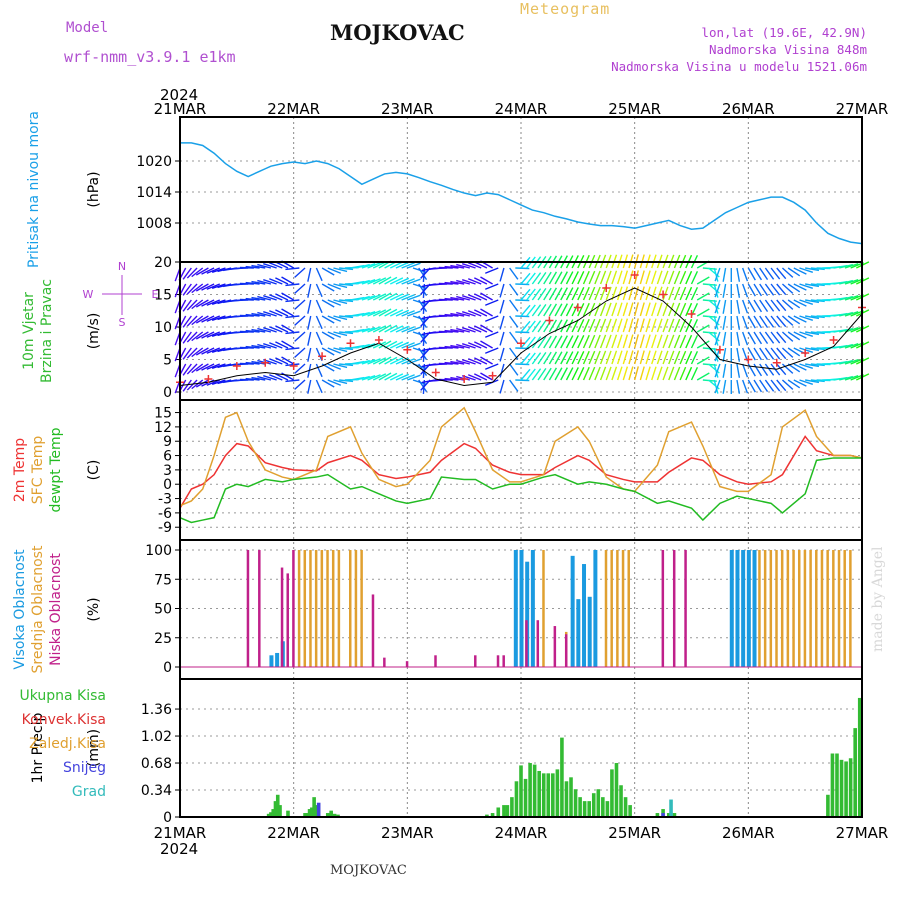 The height and width of the screenshot is (900, 900). I want to click on y-axis-label: dewpt Temp, so click(56, 469).